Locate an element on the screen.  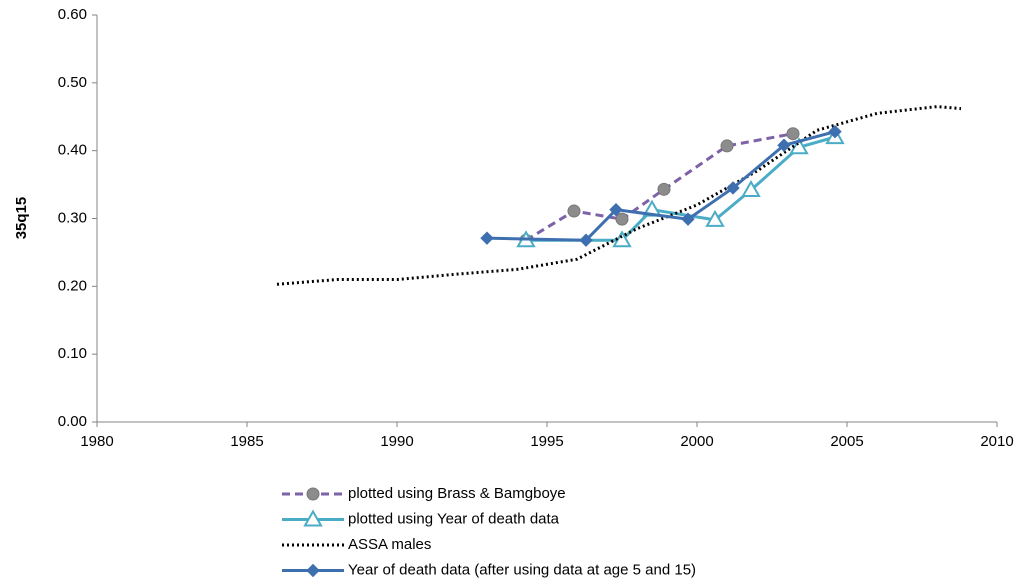
legend-label: plotted using Brass & Bamgboye is located at coordinates (457, 493).